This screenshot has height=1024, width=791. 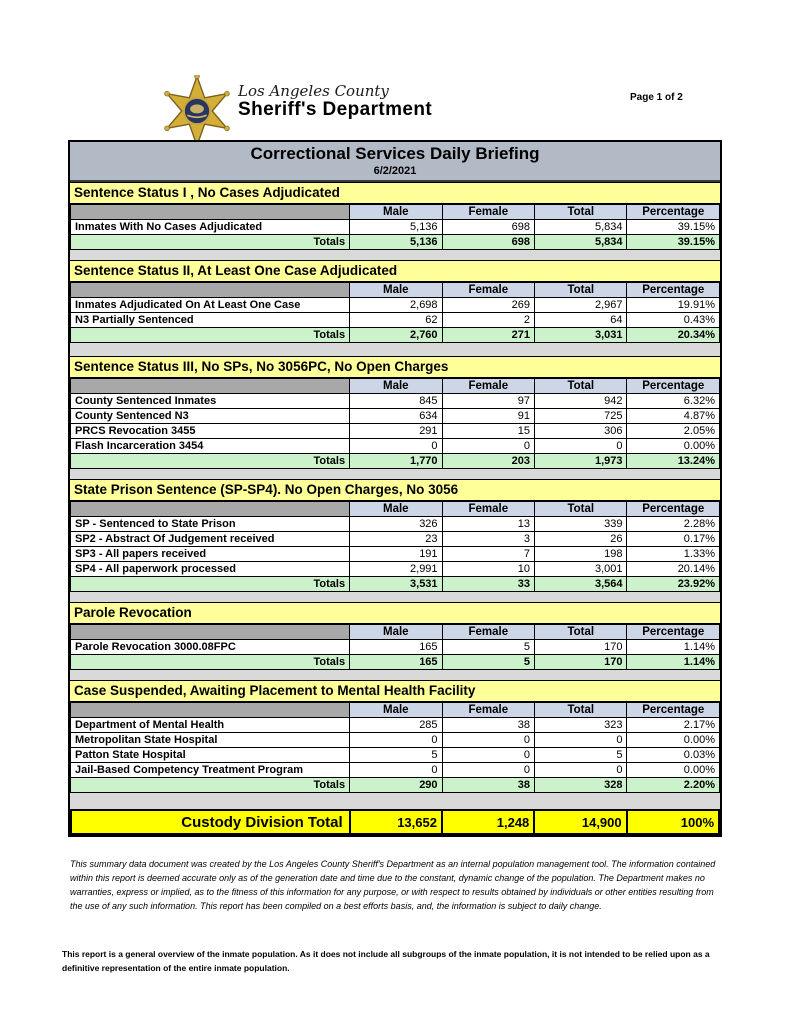 What do you see at coordinates (210, 740) in the screenshot?
I see `row-label: Metropolitan State Hospital` at bounding box center [210, 740].